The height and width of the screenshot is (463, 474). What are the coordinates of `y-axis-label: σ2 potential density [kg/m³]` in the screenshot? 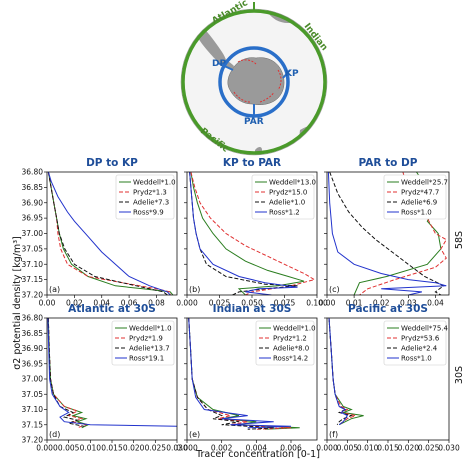 It's located at (17, 302).